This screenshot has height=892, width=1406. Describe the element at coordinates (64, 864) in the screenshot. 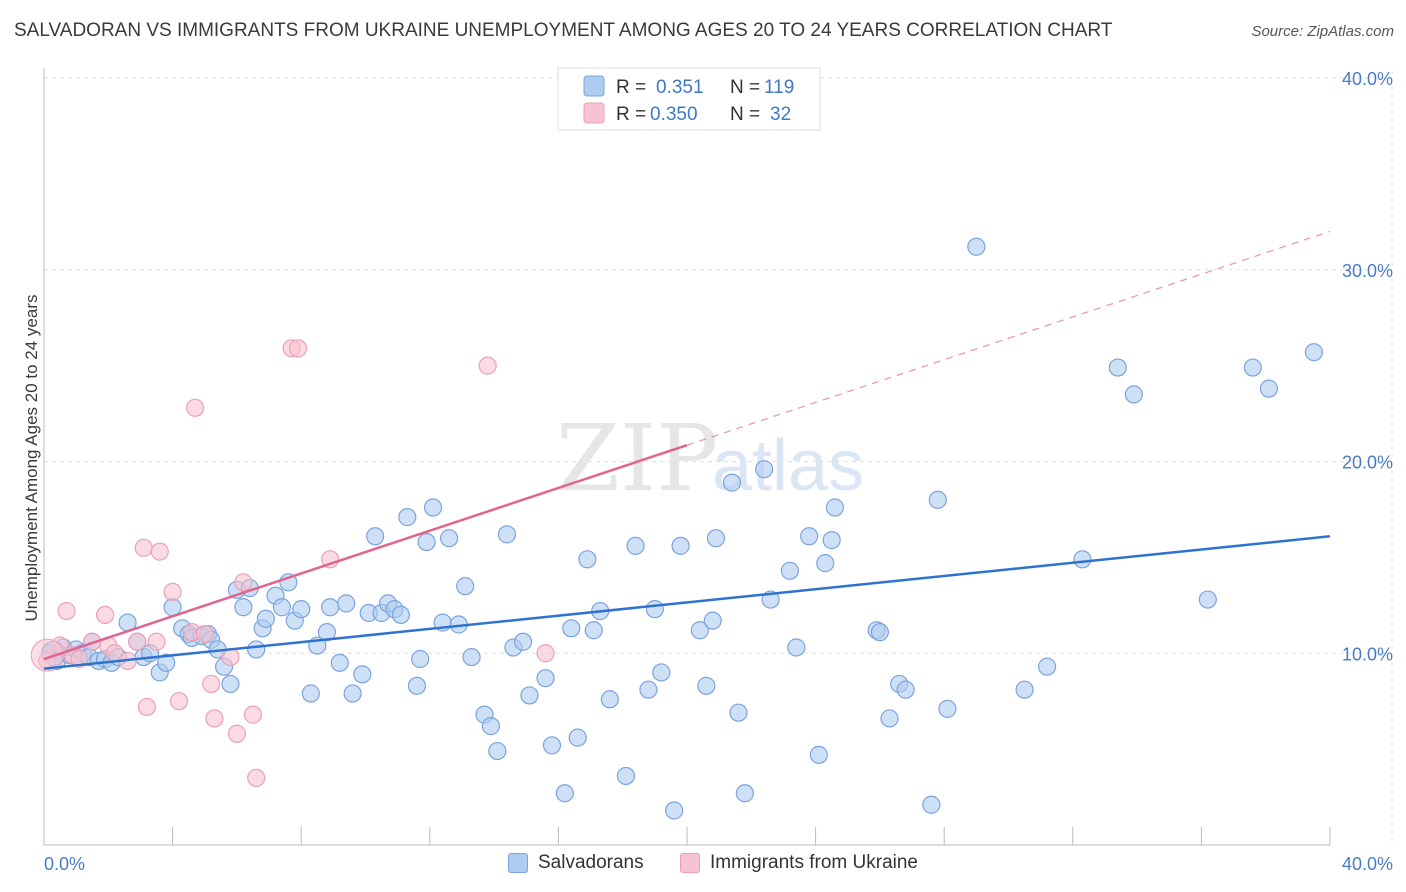

I see `x-tick-label-min: 0.0%` at that location.